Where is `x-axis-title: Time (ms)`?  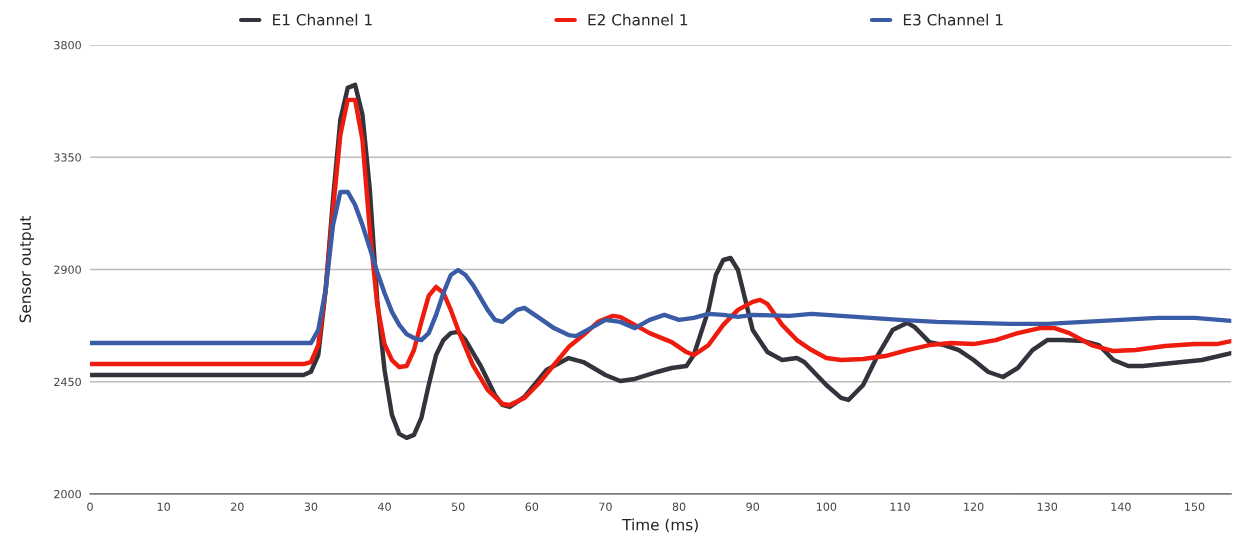
x-axis-title: Time (ms) is located at coordinates (660, 525).